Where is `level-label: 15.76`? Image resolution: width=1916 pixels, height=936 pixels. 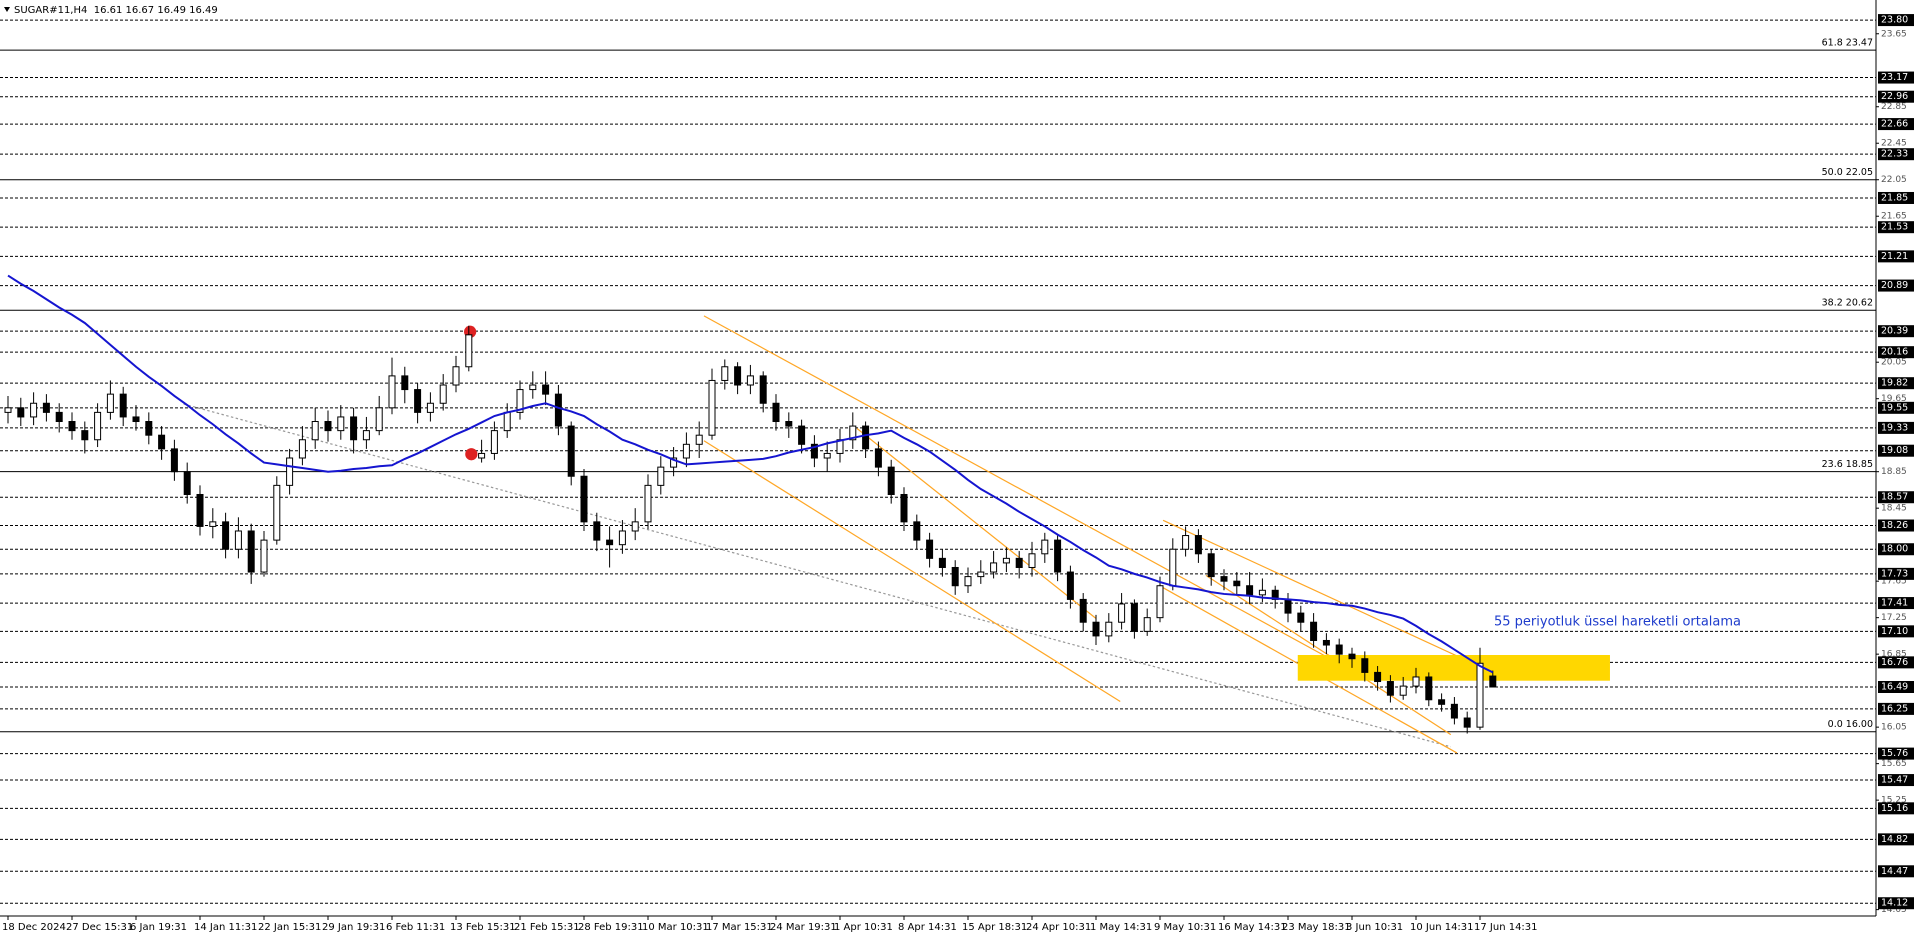 level-label: 15.76 is located at coordinates (1894, 753).